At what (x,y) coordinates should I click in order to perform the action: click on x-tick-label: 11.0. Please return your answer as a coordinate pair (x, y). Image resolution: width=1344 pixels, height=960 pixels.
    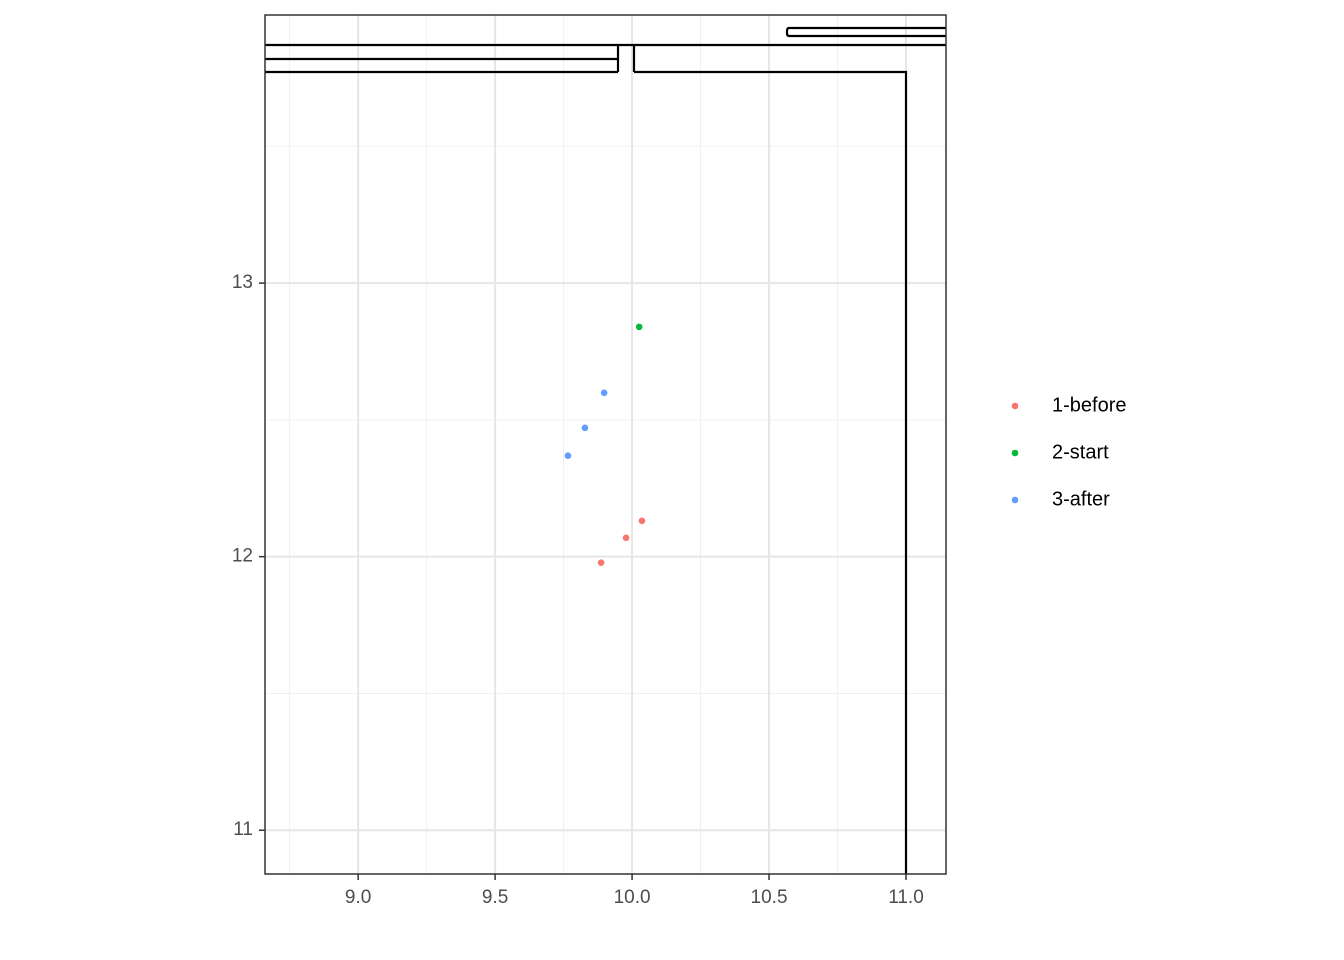
    Looking at the image, I should click on (906, 897).